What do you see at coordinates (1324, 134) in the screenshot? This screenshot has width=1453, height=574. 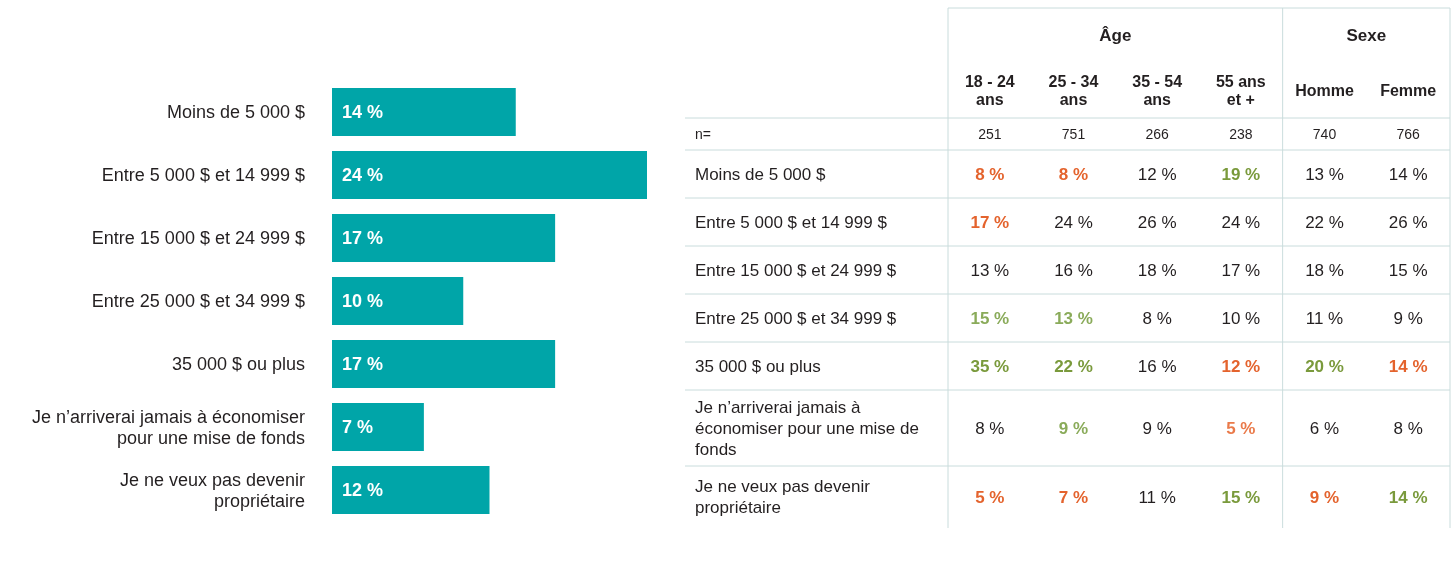 I see `data-label: 740` at bounding box center [1324, 134].